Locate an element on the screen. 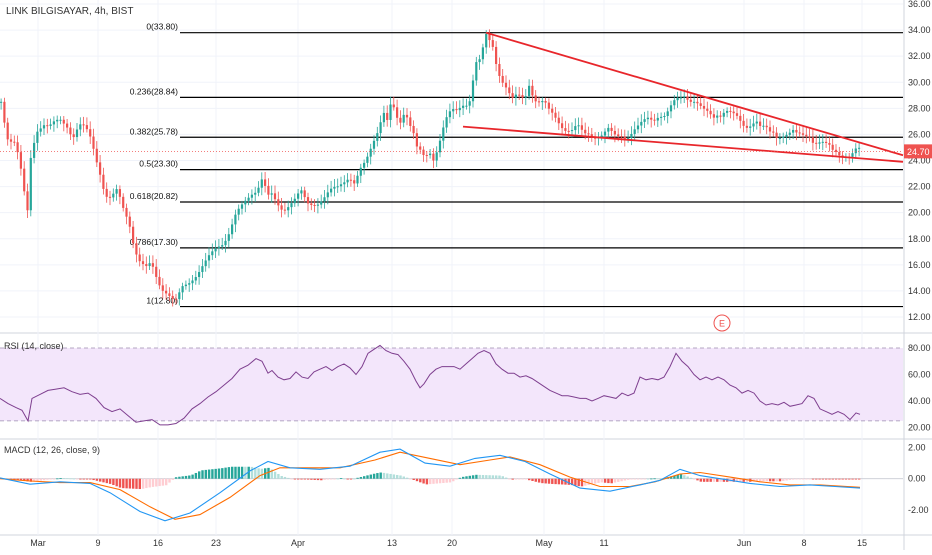  rsi-pane is located at coordinates (451, 385).